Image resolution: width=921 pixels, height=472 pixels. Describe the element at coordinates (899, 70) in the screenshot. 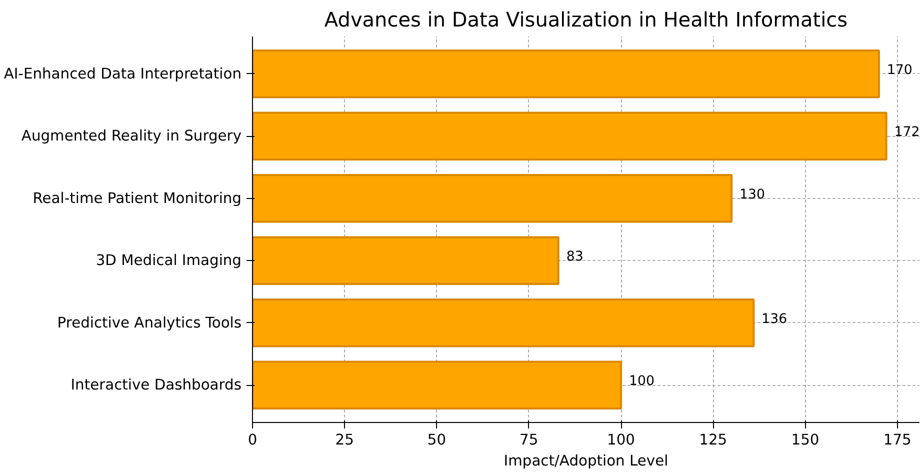

I see `data-label: 170` at that location.